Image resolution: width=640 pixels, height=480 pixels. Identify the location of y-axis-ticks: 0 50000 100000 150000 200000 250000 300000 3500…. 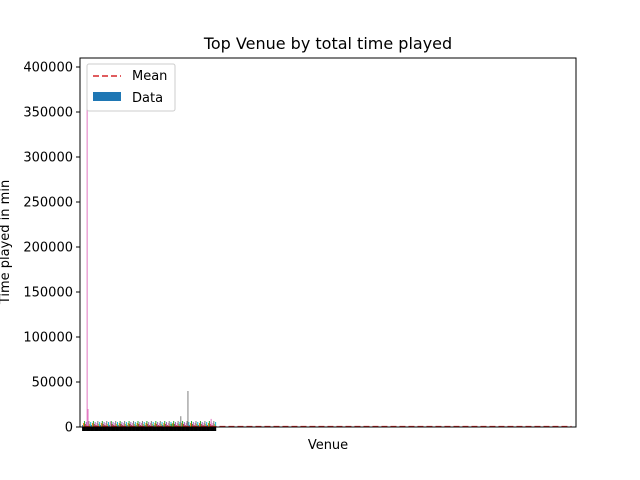
(51, 248).